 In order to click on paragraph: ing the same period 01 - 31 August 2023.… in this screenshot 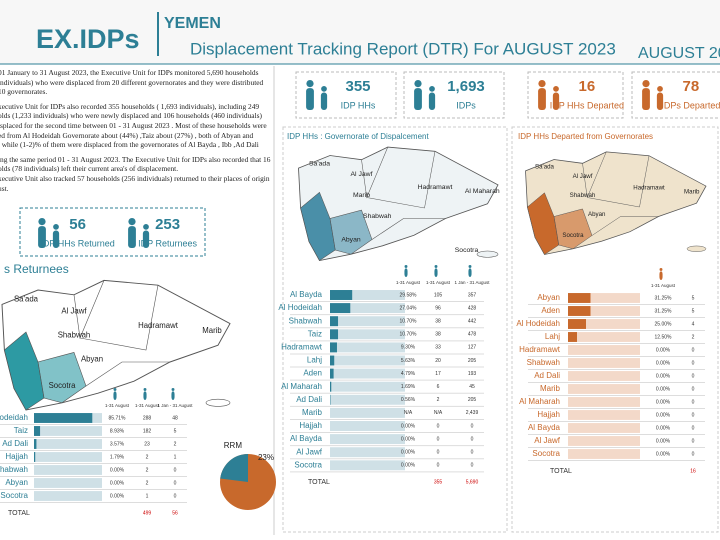, I will do `click(144, 174)`.